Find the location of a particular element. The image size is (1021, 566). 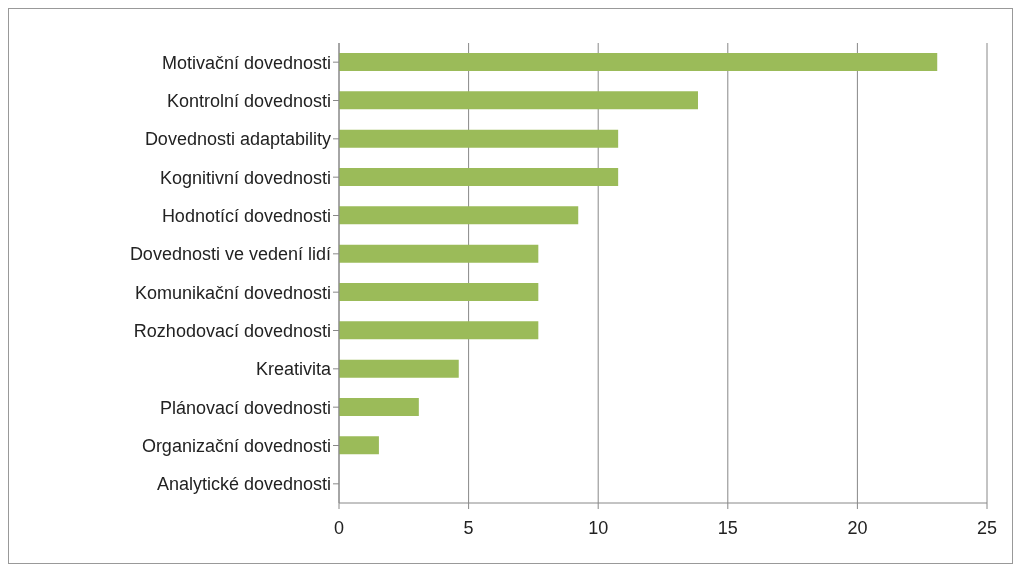

y-tick-label: Plánovací dovednosti is located at coordinates (245, 407).